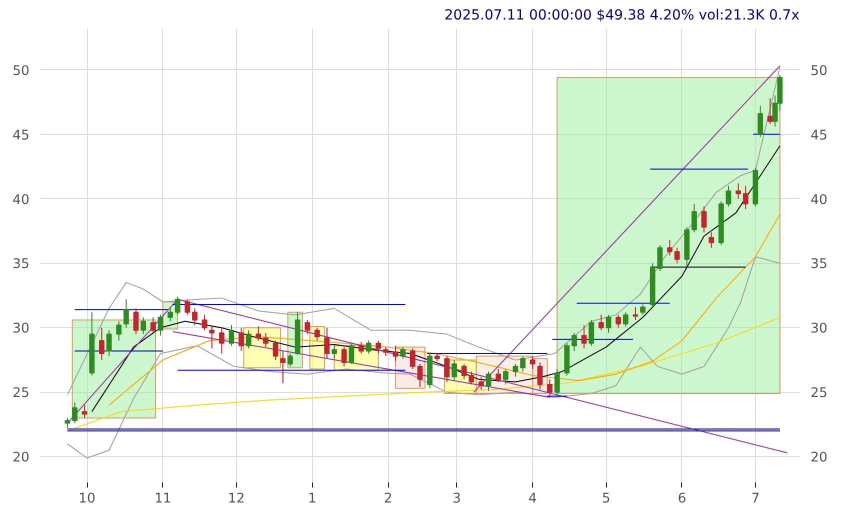  I want to click on x-tick-label: 12, so click(236, 498).